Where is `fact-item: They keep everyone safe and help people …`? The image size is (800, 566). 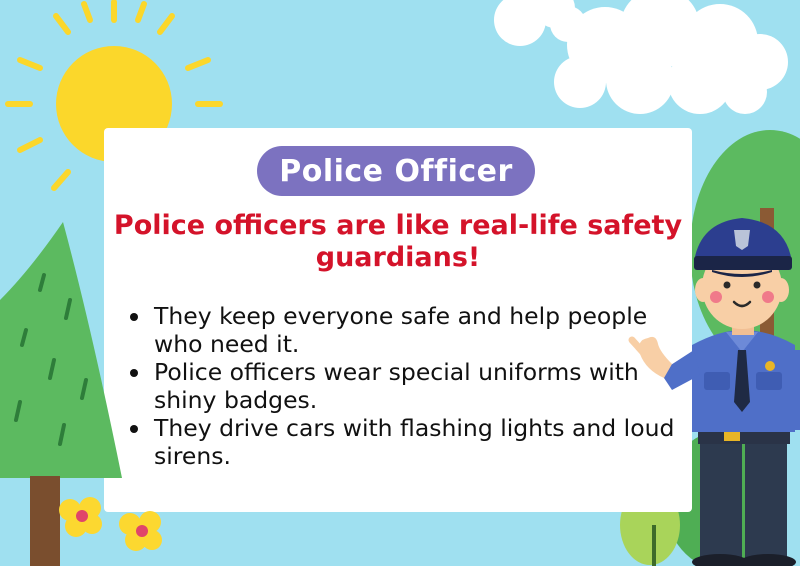
fact-item: They keep everyone safe and help people … is located at coordinates (407, 330).